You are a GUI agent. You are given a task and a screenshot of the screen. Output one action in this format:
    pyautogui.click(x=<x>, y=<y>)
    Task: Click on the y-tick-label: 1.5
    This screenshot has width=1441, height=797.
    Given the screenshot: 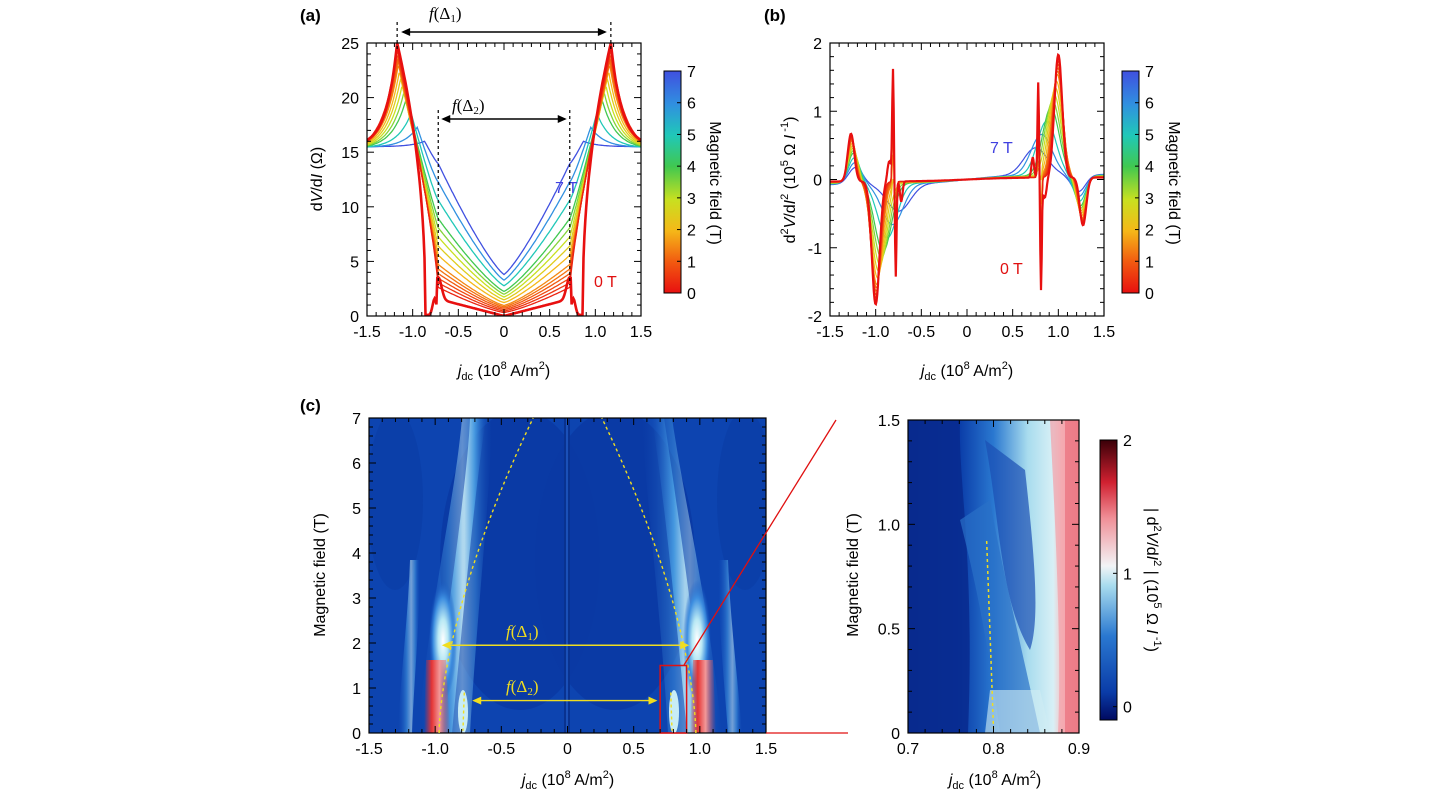 What is the action you would take?
    pyautogui.click(x=889, y=421)
    